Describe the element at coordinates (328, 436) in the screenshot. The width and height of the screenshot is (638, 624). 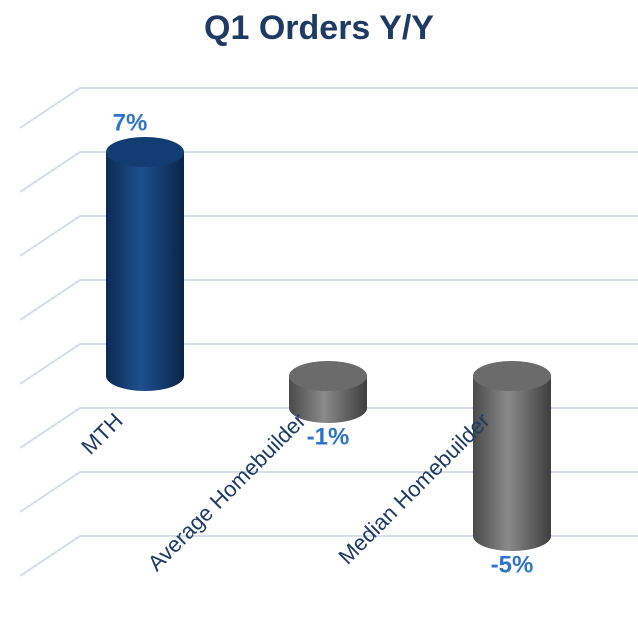
I see `value-label: -1%` at that location.